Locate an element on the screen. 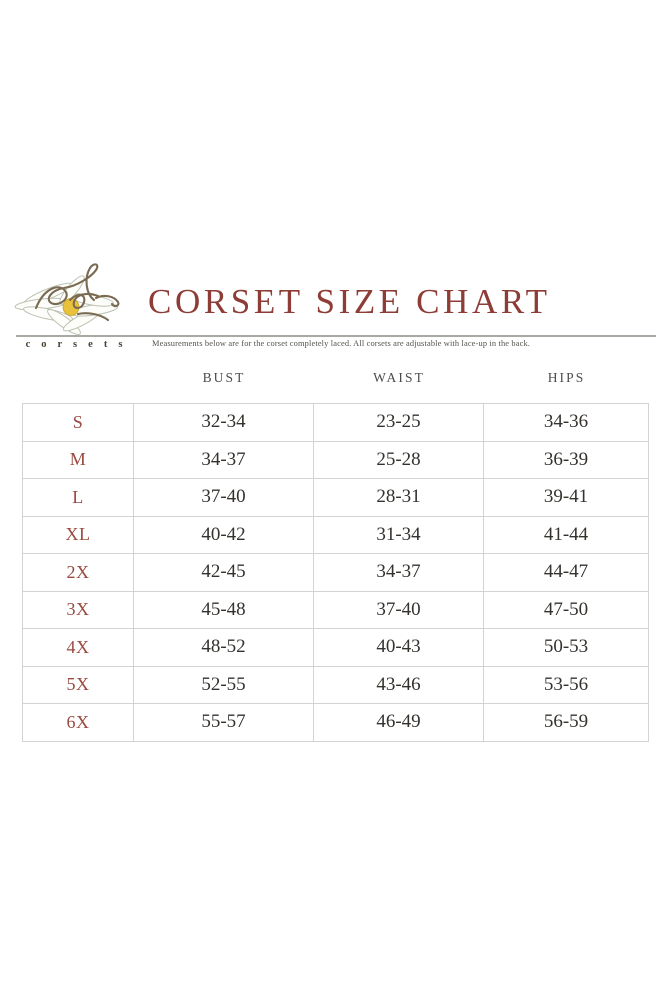  cell-waist: 34-37 is located at coordinates (398, 572).